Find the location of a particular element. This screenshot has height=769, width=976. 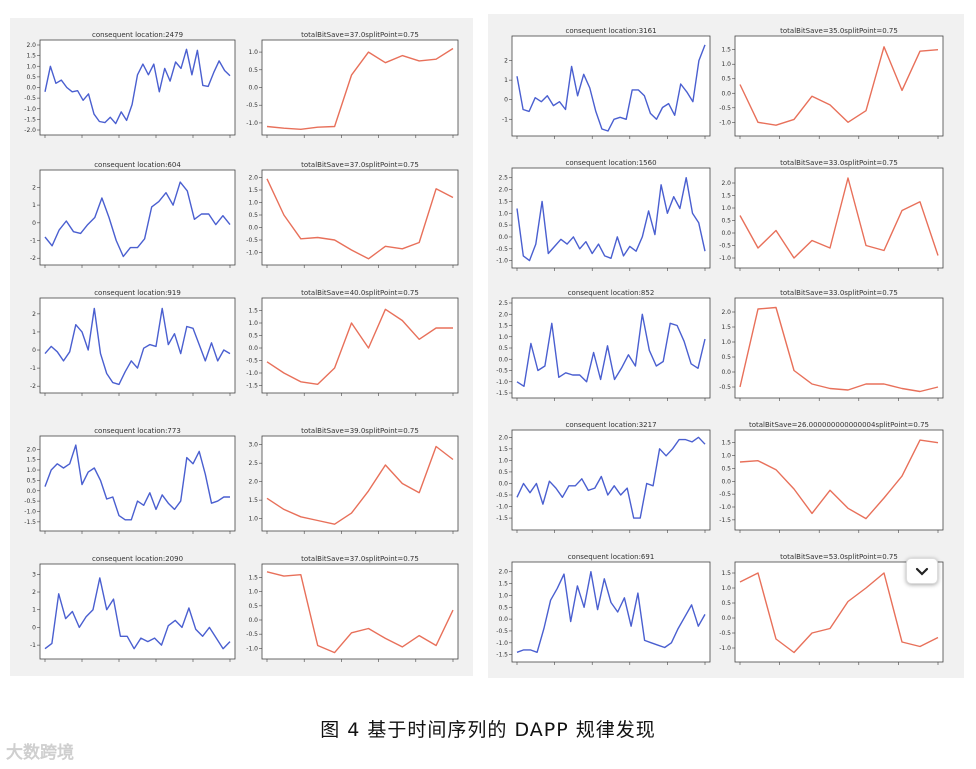

chart-9: consequent location:919 2 1 0 -1 -2 is located at coordinates (133, 342).